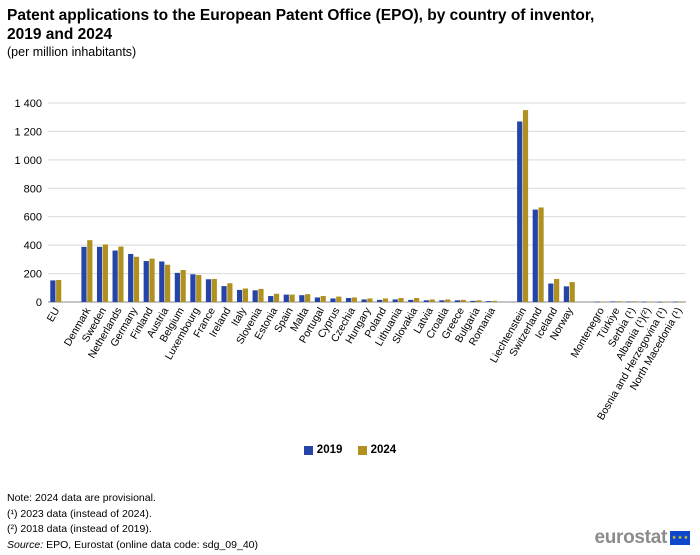 The width and height of the screenshot is (700, 555). What do you see at coordinates (25, 544) in the screenshot?
I see `source-label: Source:` at bounding box center [25, 544].